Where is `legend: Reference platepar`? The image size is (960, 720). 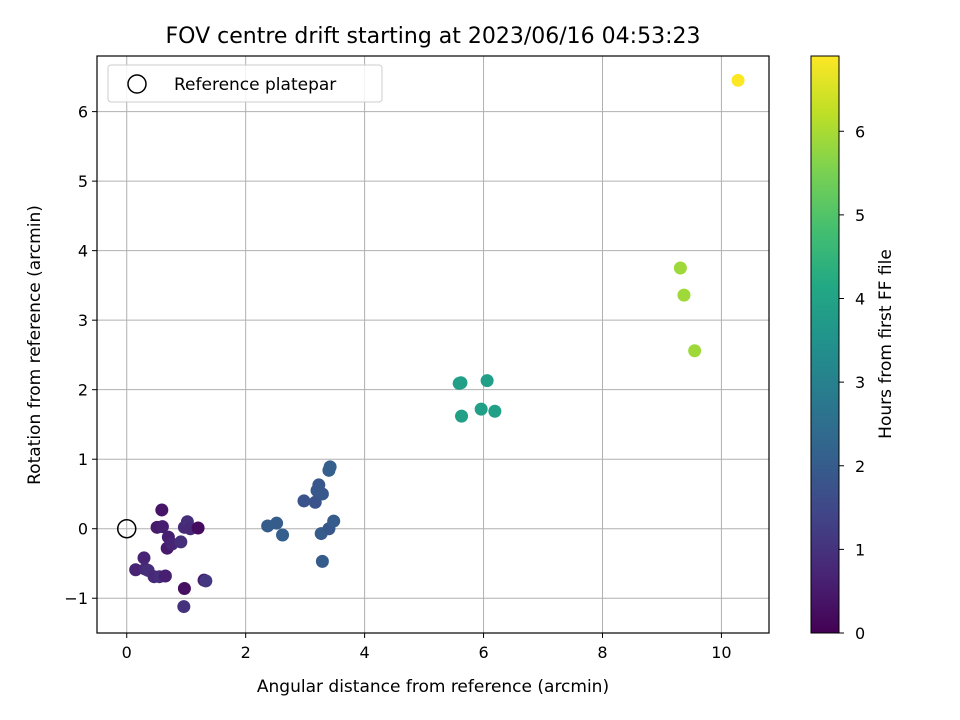
legend: Reference platepar is located at coordinates (245, 83).